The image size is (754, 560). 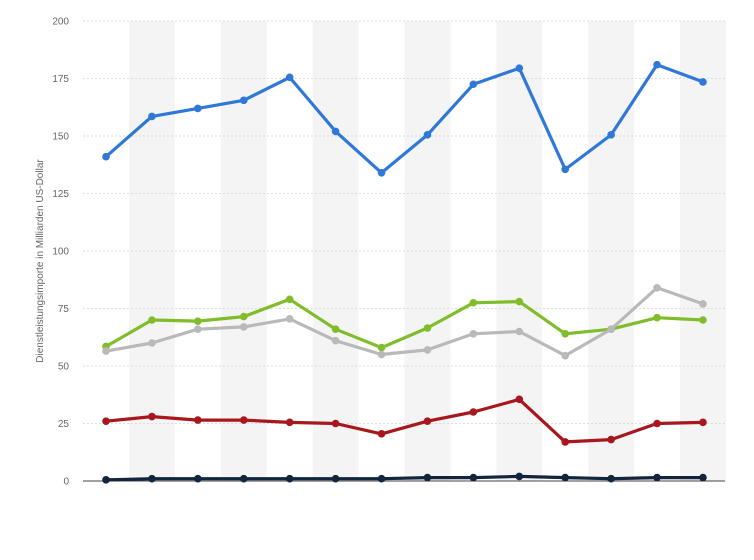 I want to click on y-tick-labels: 0 25 50 75 100 125 150 175 200, so click(x=60, y=252).